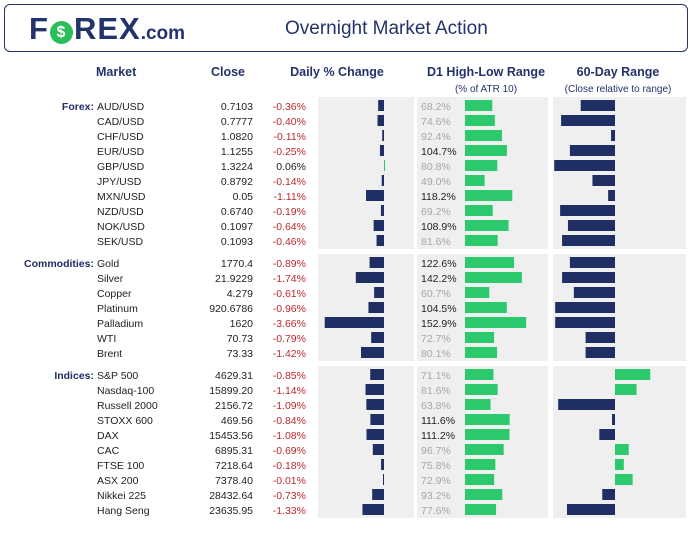 The height and width of the screenshot is (537, 696). Describe the element at coordinates (120, 466) in the screenshot. I see `market-label: FTSE 100` at that location.